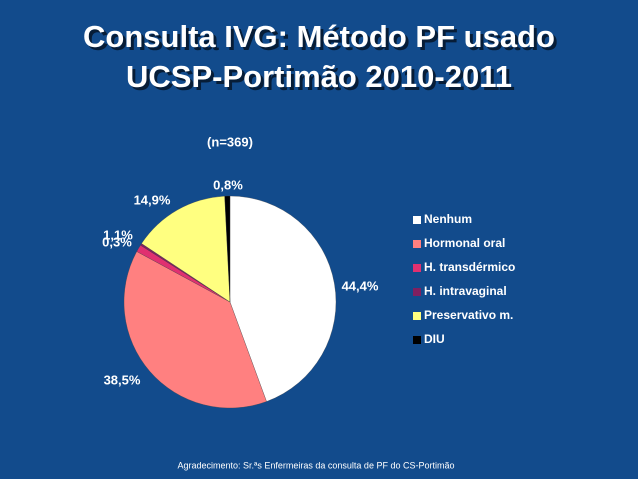 The height and width of the screenshot is (479, 638). I want to click on data-label: 0,3%, so click(117, 241).